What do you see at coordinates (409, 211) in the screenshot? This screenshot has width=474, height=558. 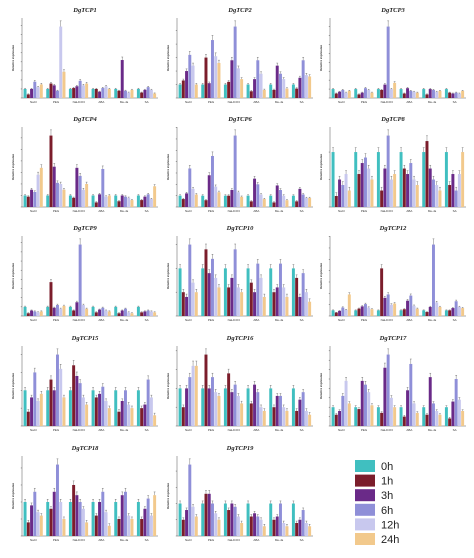 I see `x-tick-label: ABA` at bounding box center [409, 211].